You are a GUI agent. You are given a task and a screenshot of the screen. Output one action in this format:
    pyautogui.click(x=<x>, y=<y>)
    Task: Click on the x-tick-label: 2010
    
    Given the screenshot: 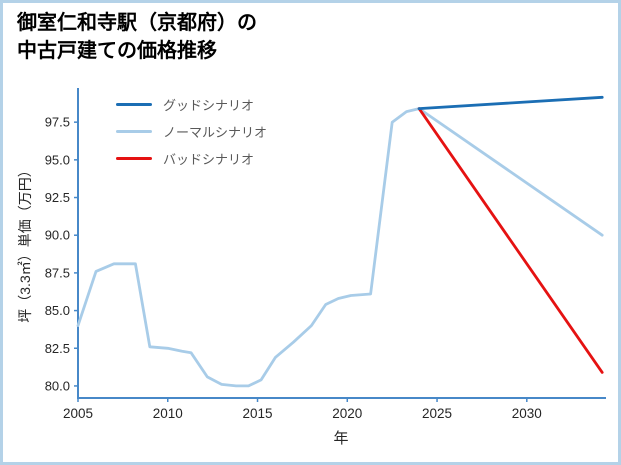 What is the action you would take?
    pyautogui.click(x=168, y=413)
    